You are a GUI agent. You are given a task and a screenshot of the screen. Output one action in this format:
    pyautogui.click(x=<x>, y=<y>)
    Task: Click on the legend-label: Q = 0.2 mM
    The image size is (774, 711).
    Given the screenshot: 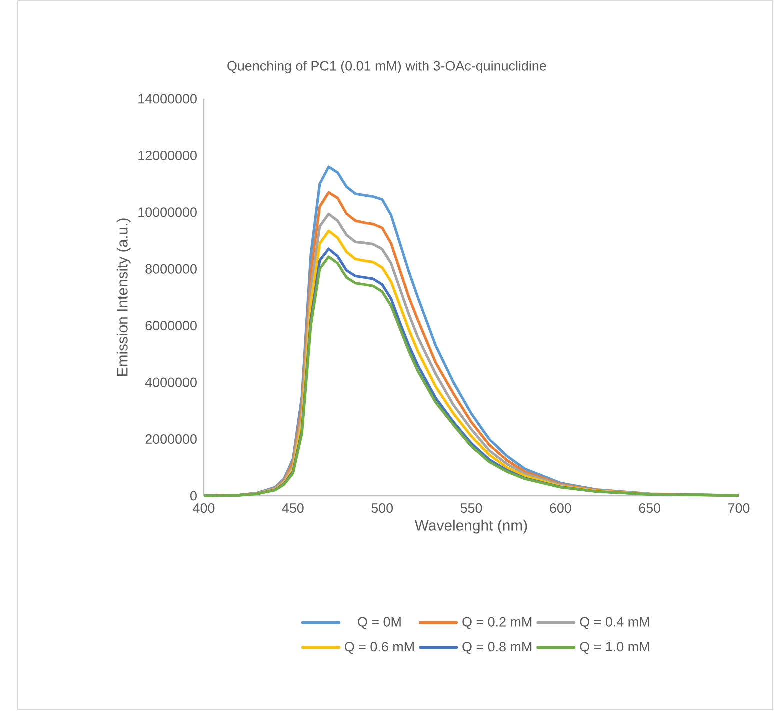 What is the action you would take?
    pyautogui.click(x=497, y=623)
    